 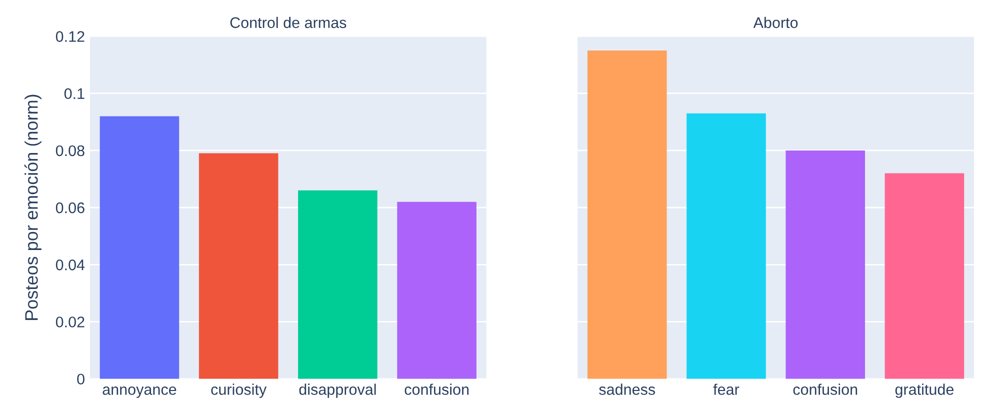 What do you see at coordinates (74, 94) in the screenshot?
I see `y-tick-label: 0.1` at bounding box center [74, 94].